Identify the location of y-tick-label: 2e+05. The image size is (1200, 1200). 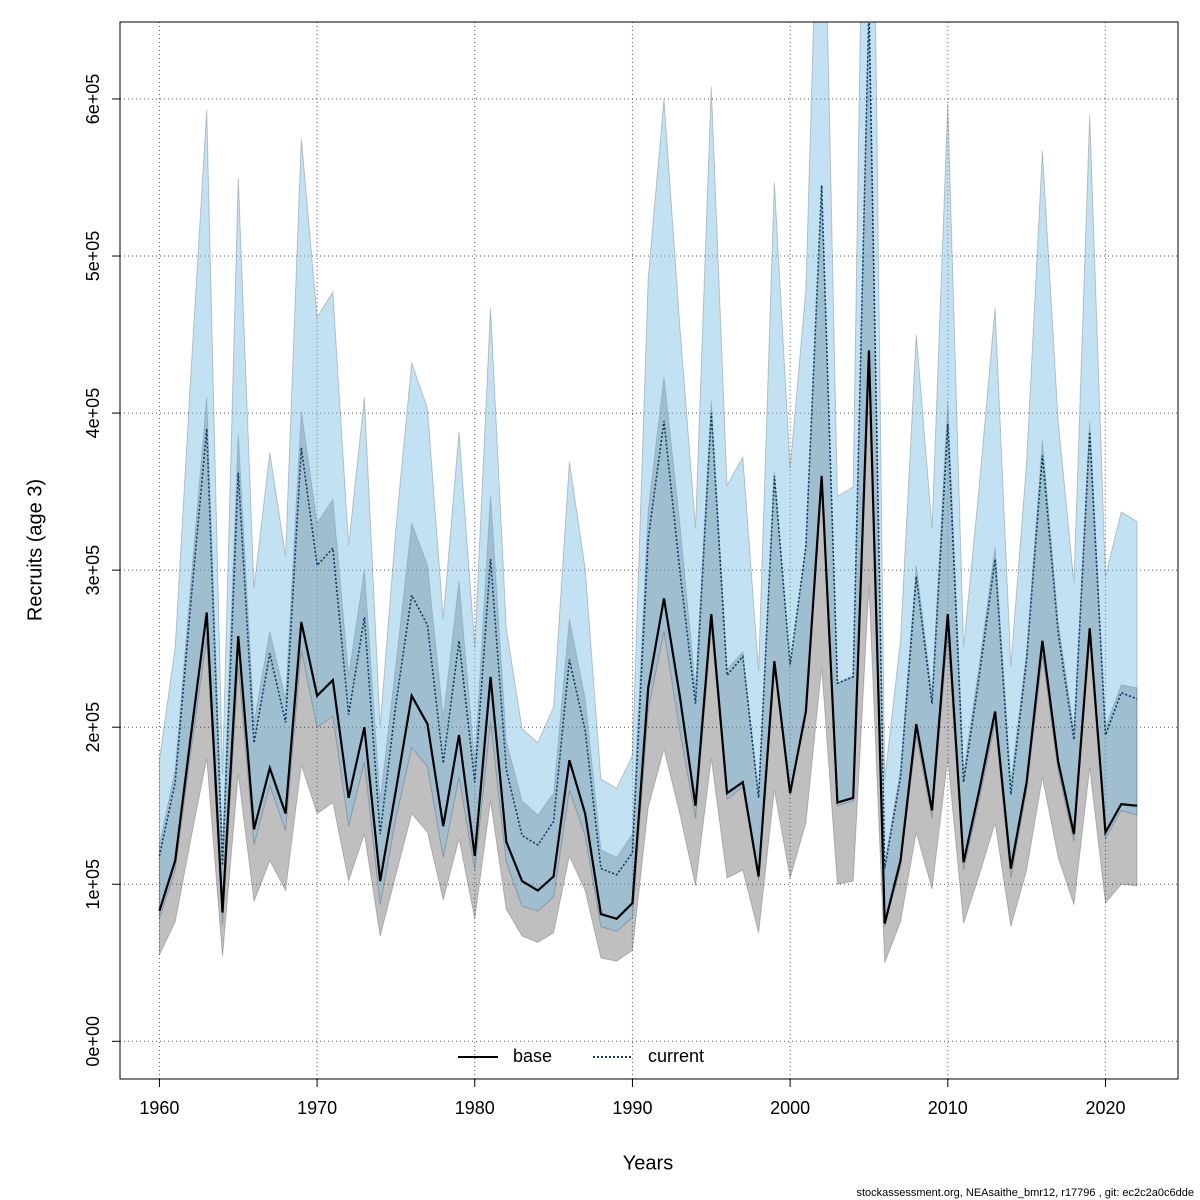
(93, 727).